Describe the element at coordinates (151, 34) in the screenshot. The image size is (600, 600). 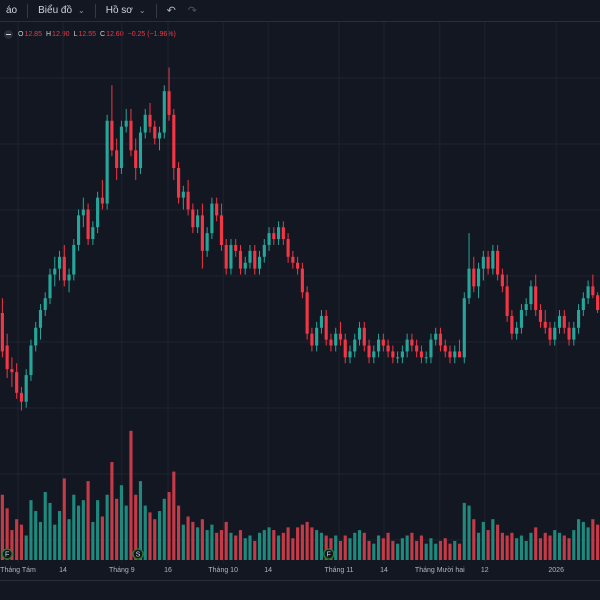
I see `price-change: −0.25 (−1.96%)` at that location.